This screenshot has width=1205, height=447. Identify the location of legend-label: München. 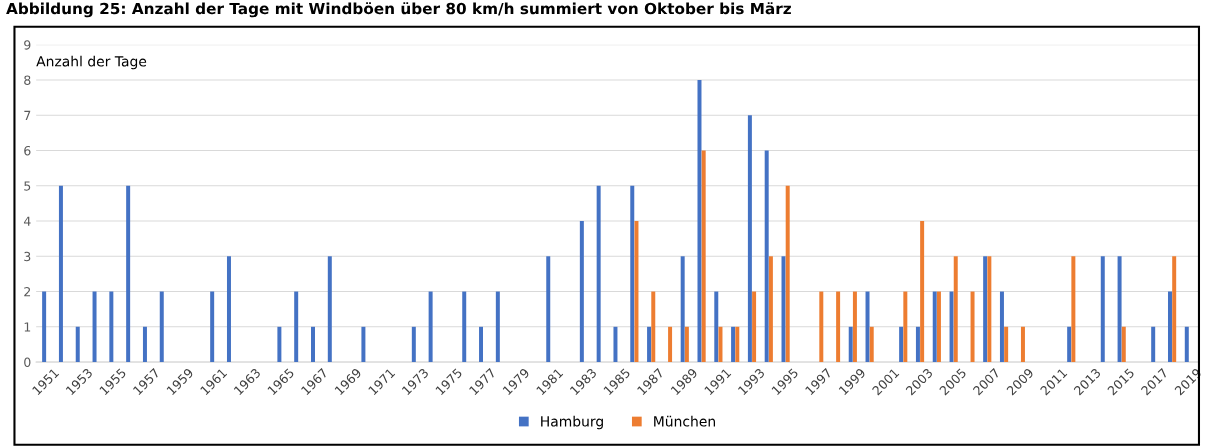
(684, 421).